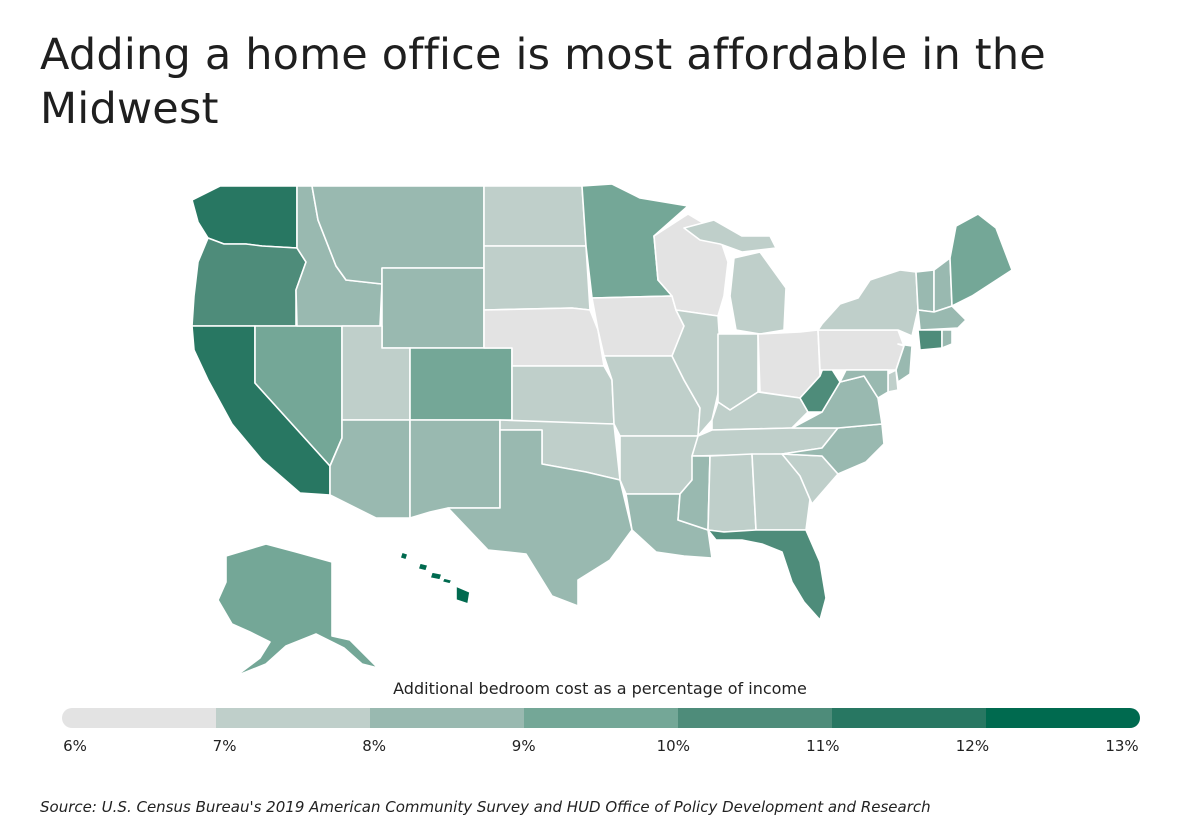  What do you see at coordinates (947, 339) in the screenshot?
I see `state-RI` at bounding box center [947, 339].